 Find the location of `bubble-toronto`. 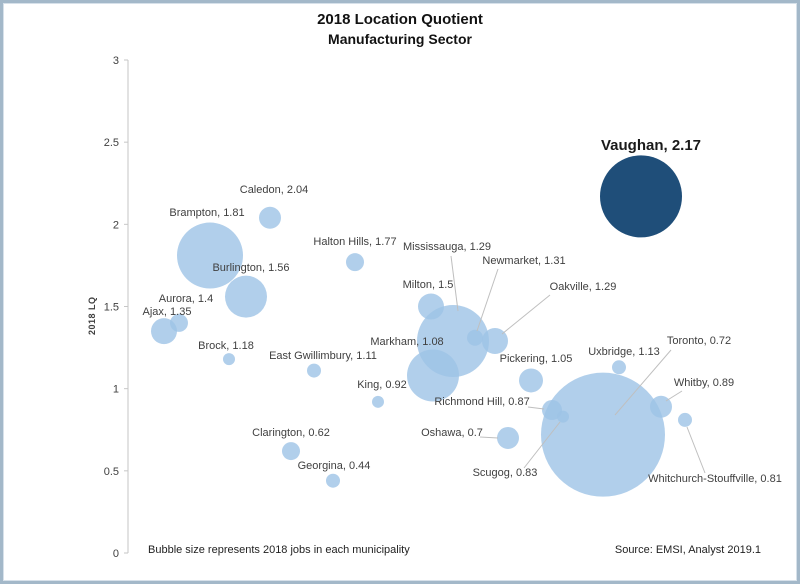

bubble-toronto is located at coordinates (603, 434).